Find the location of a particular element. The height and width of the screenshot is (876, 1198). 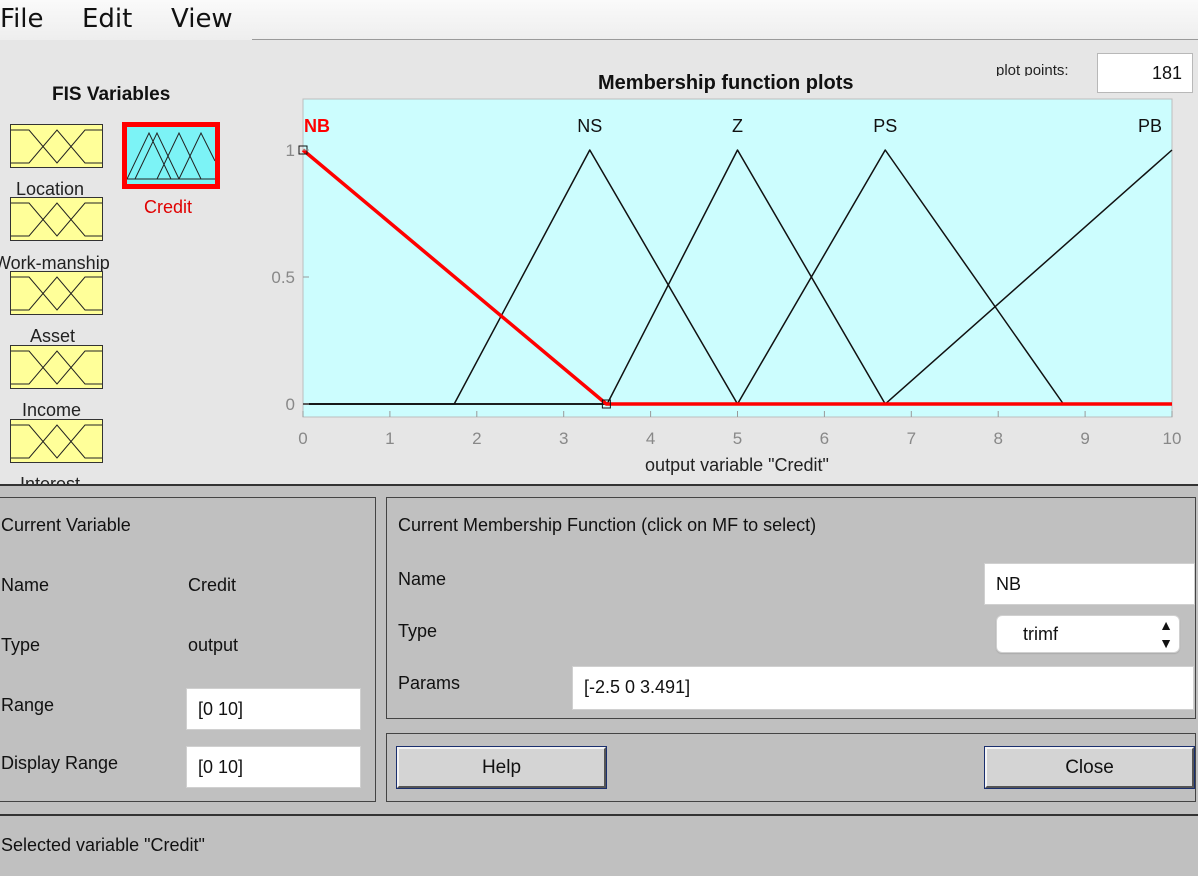

plot-title: Membership function plots is located at coordinates (726, 83).